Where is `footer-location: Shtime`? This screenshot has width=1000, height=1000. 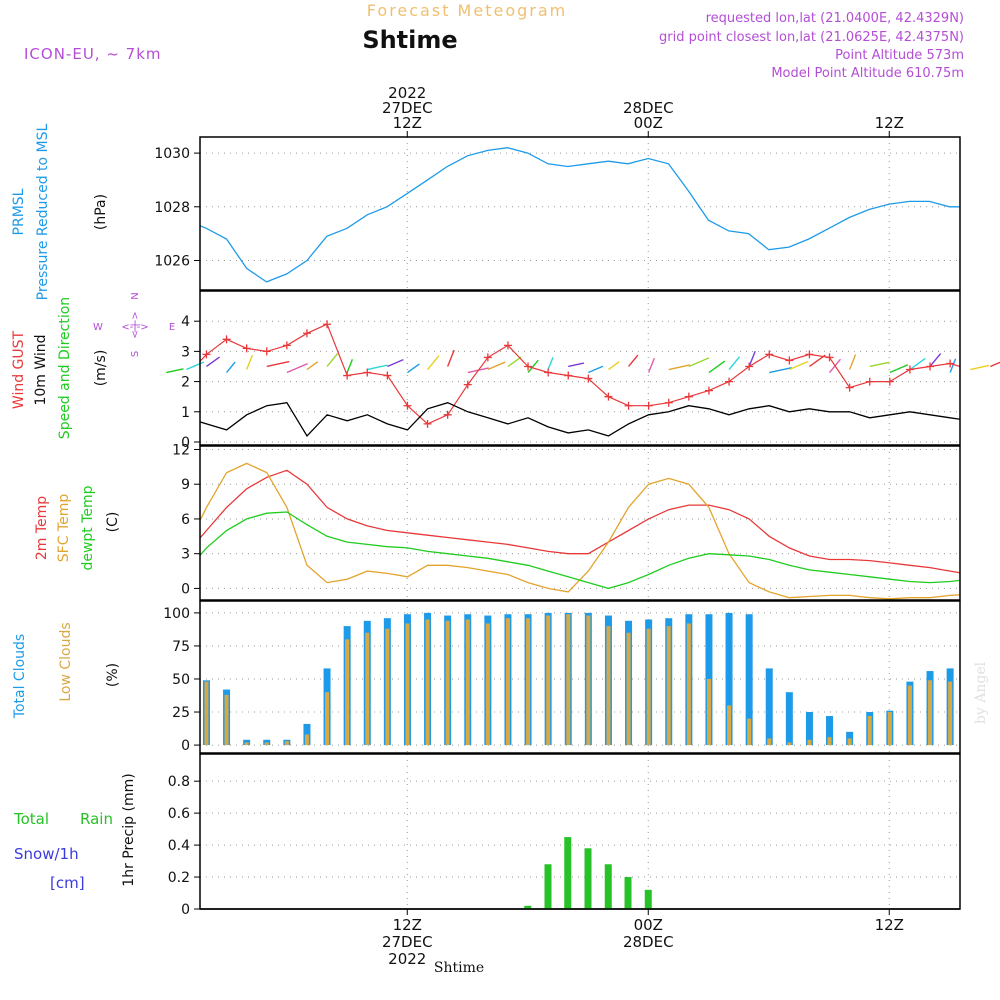
footer-location: Shtime is located at coordinates (459, 968).